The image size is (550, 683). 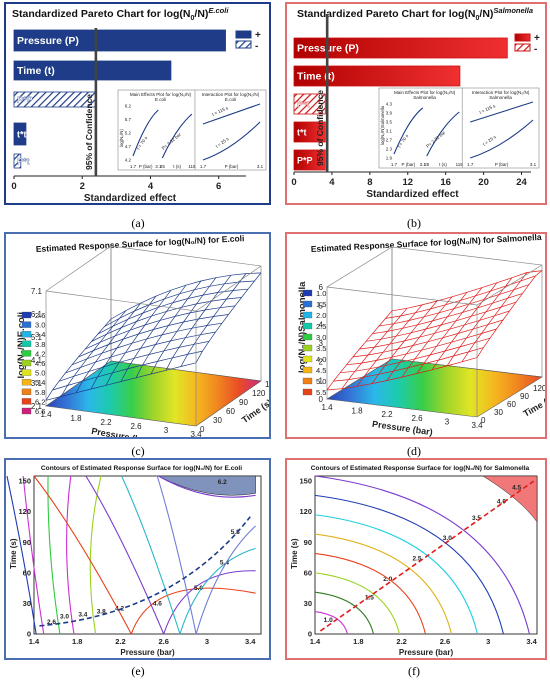 What do you see at coordinates (37, 360) in the screenshot?
I see `z-tick-label: 4.1` at bounding box center [37, 360].